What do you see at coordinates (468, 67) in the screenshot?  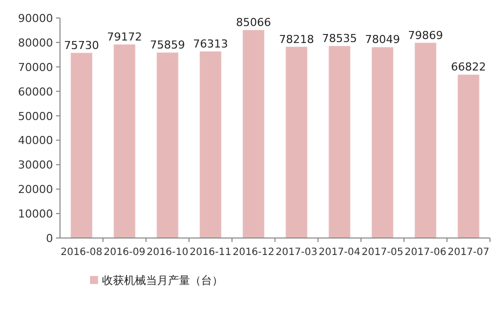 I see `data-label: 66822` at bounding box center [468, 67].